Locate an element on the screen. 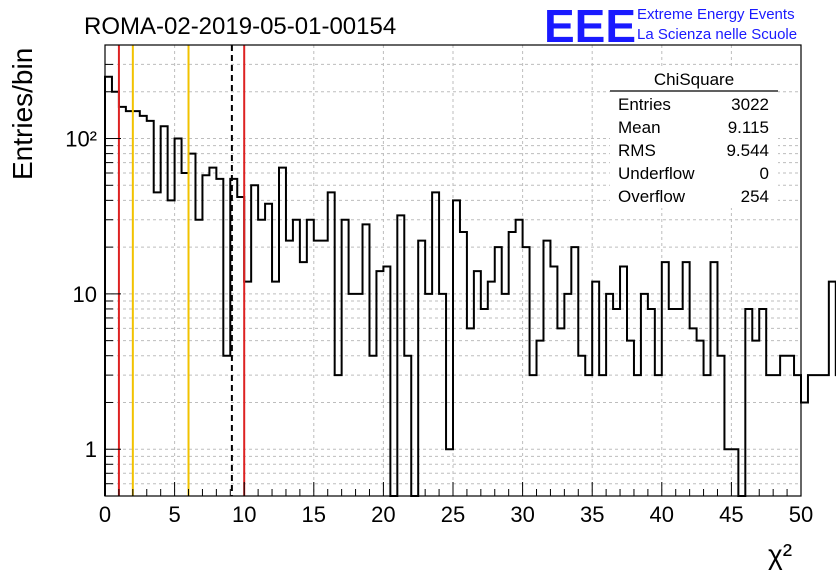 Image resolution: width=836 pixels, height=572 pixels. x-tick-label: 40 is located at coordinates (662, 514).